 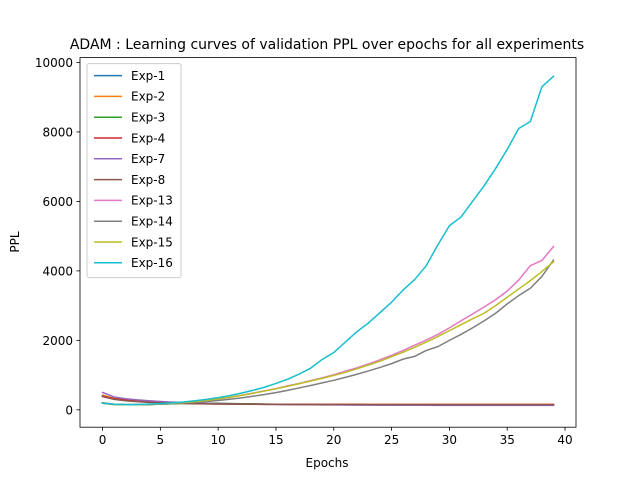 What do you see at coordinates (148, 97) in the screenshot?
I see `legend-label: Exp-2` at bounding box center [148, 97].